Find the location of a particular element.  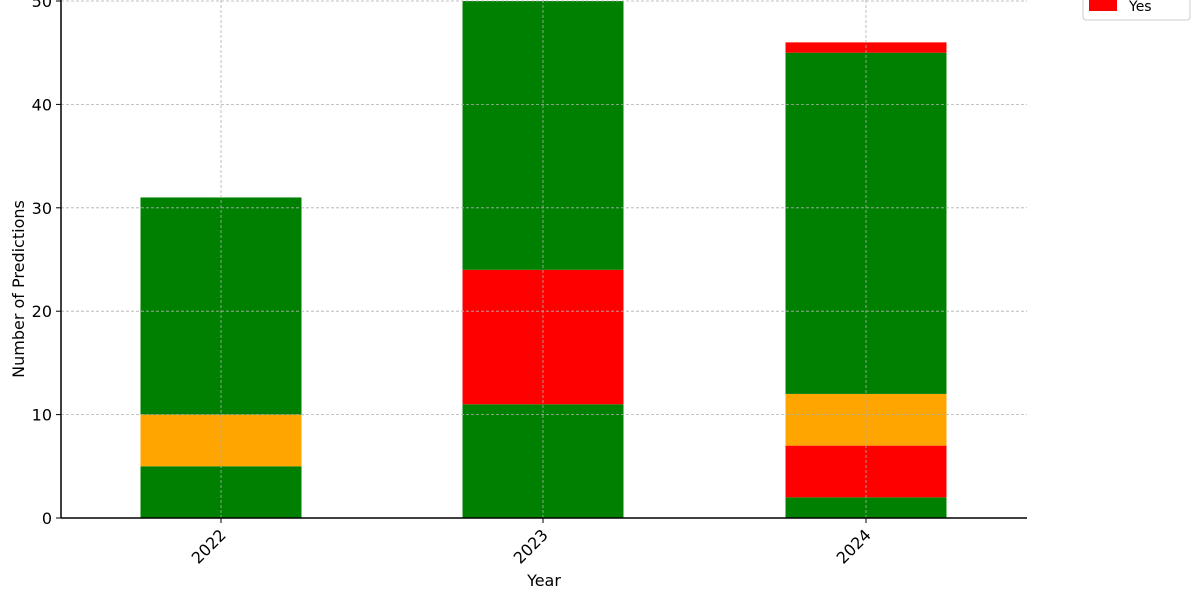

y-ticks: 0 10 20 30 40 50 is located at coordinates (46, 264).